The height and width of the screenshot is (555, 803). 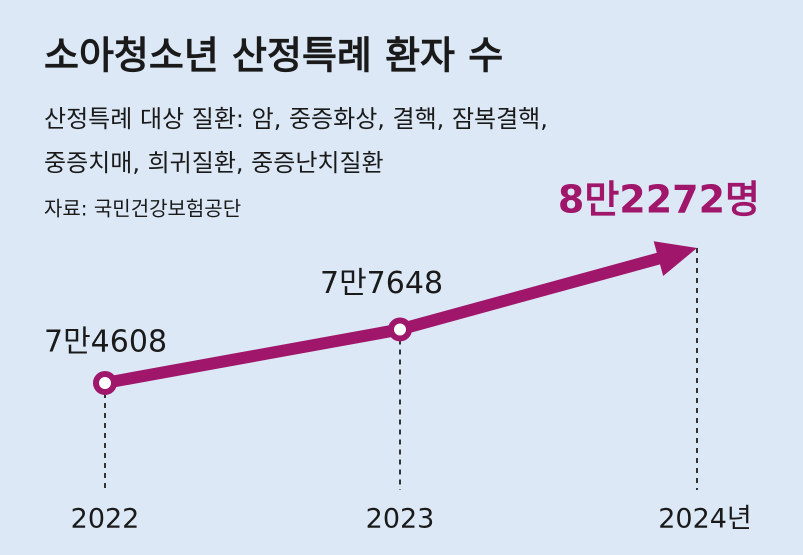 I want to click on subtitle-line: 산정특례 대상 질환: 암, 중증화상, 결핵, 잠복결핵,, so click(x=296, y=119).